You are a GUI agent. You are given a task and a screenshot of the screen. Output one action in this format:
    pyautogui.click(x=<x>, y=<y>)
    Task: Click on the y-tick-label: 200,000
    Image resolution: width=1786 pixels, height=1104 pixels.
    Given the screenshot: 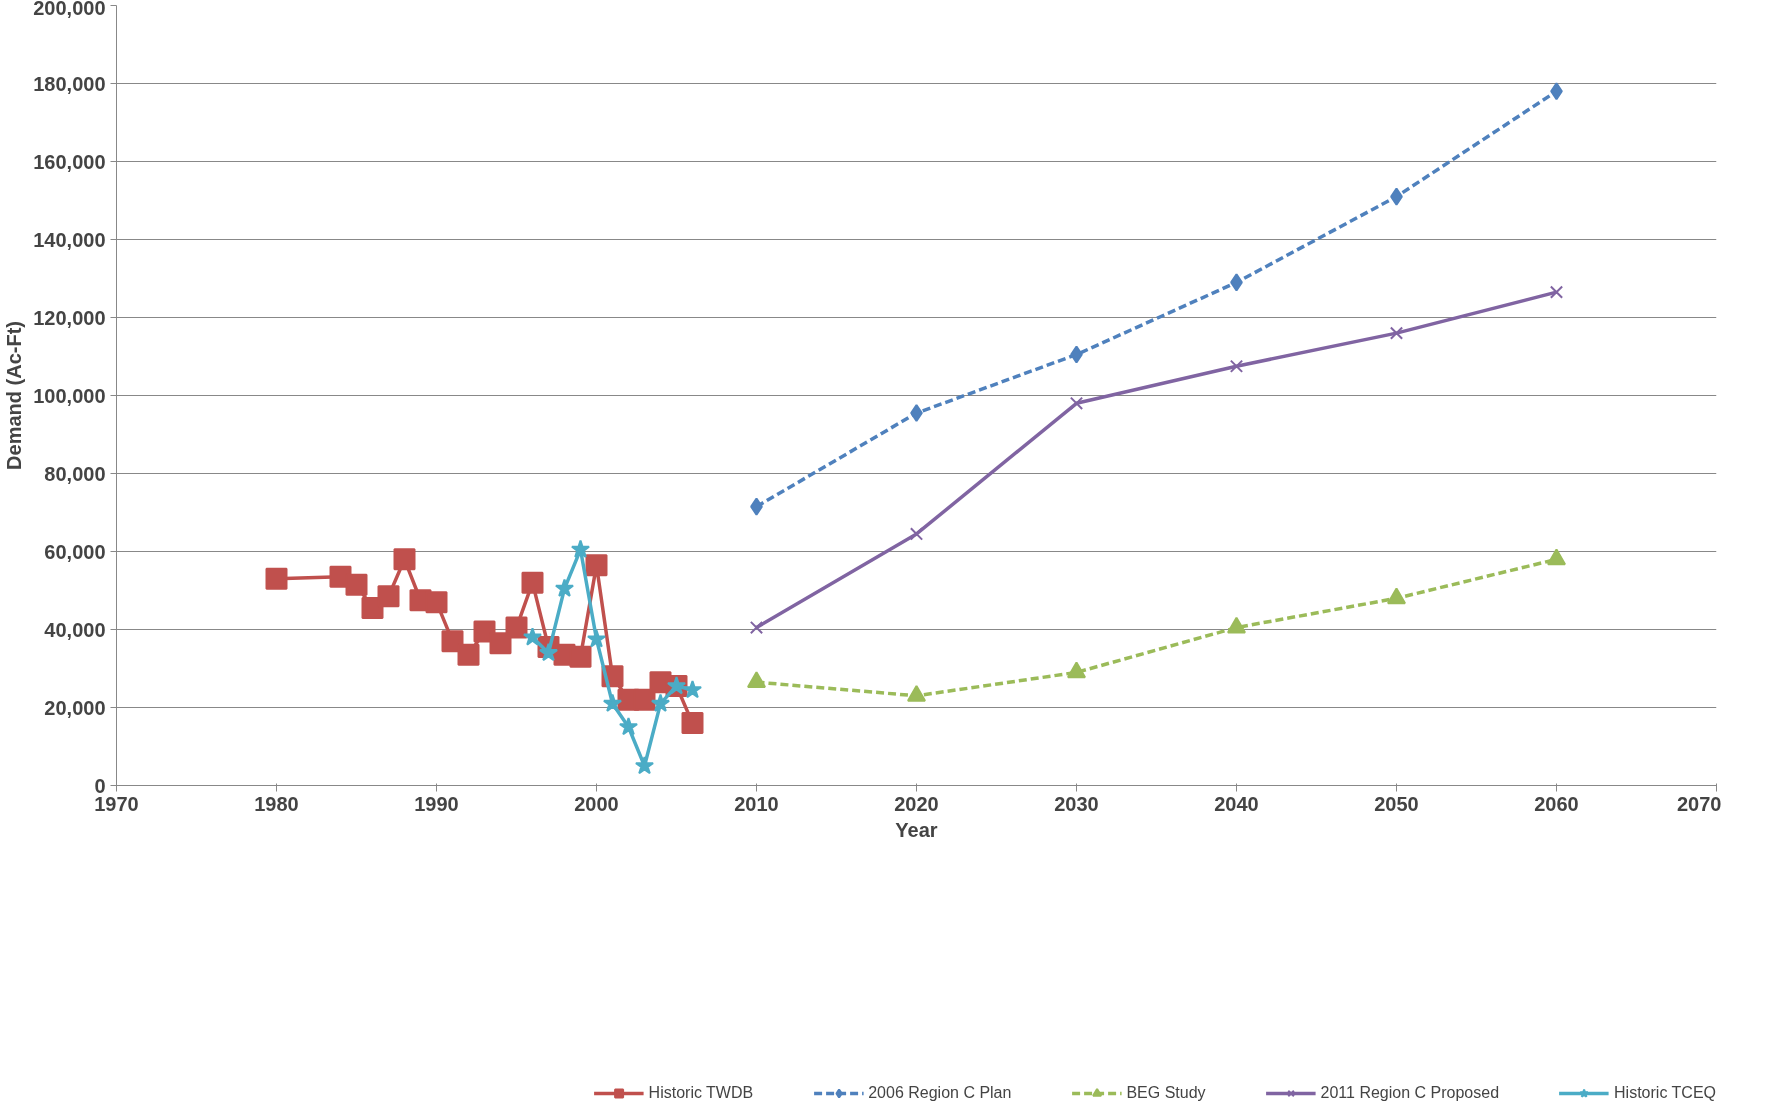 What is the action you would take?
    pyautogui.click(x=69, y=9)
    